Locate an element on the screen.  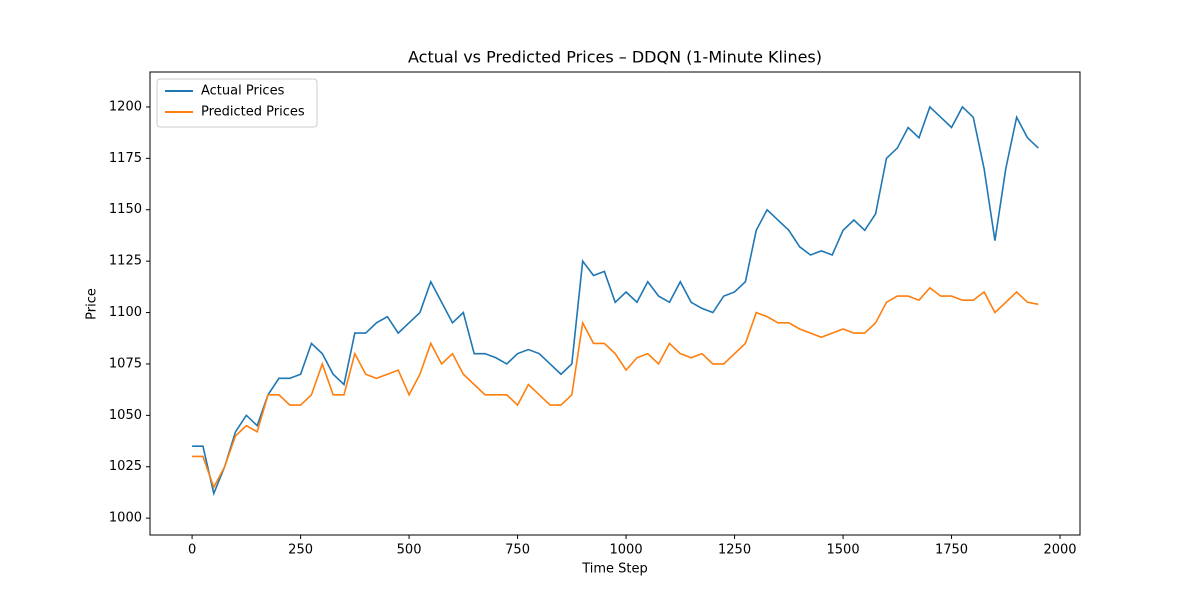
x-tick-label: 1250 is located at coordinates (734, 550).